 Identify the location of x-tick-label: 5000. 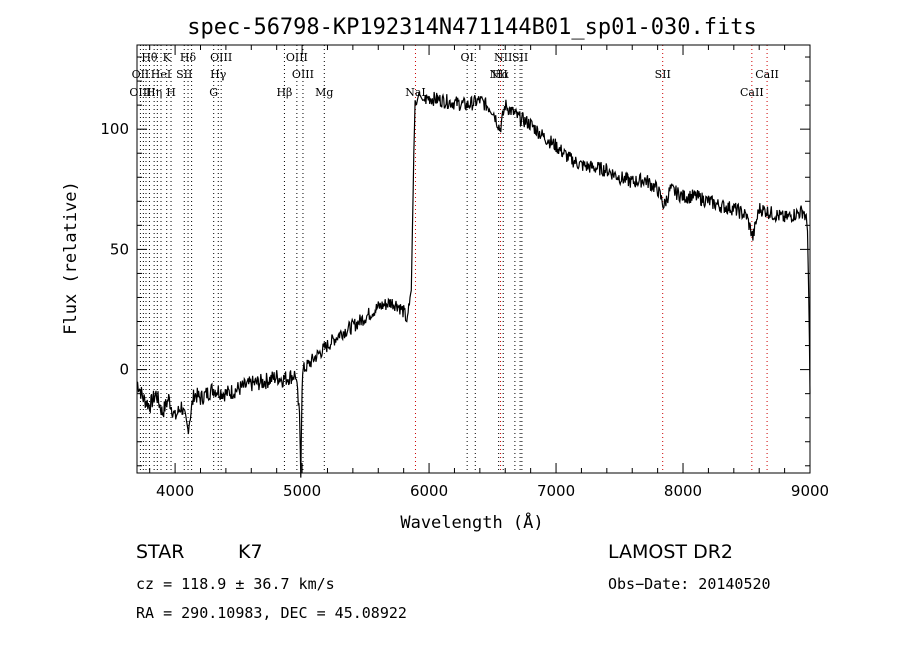
(302, 491).